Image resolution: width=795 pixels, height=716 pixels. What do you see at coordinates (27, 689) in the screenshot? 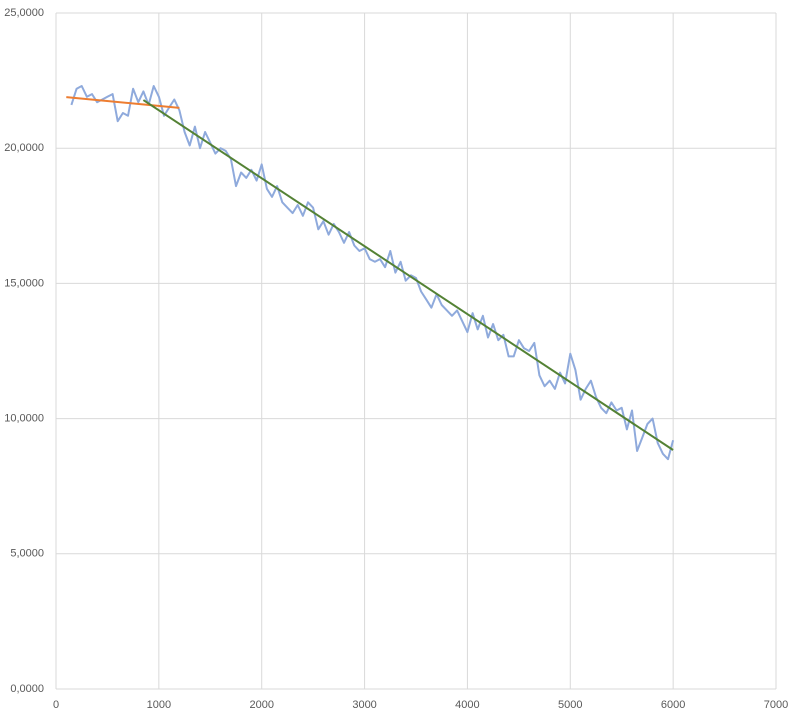
I see `y-tick-label: 0,0000` at bounding box center [27, 689].